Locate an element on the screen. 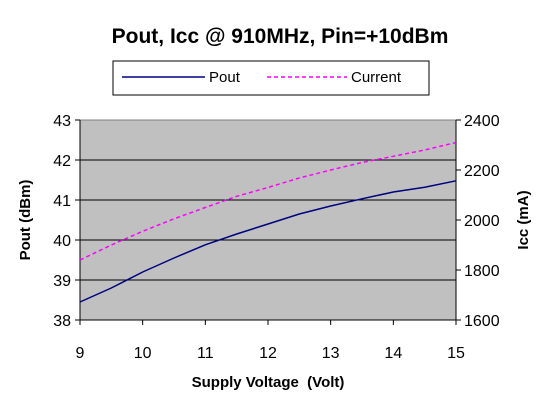  y-tick-label: 40 is located at coordinates (62, 241).